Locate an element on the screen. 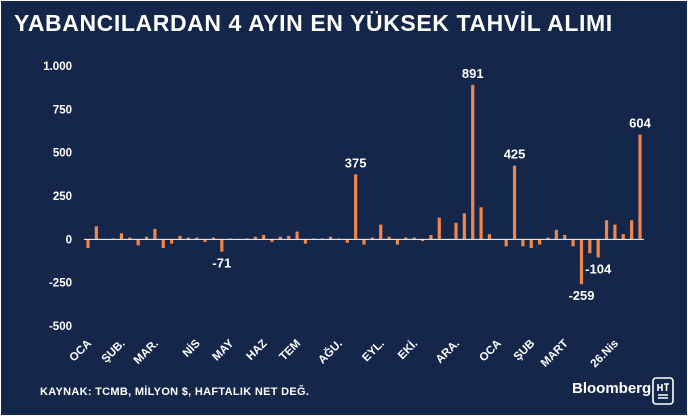 The width and height of the screenshot is (688, 416). data-label: 891 is located at coordinates (473, 73).